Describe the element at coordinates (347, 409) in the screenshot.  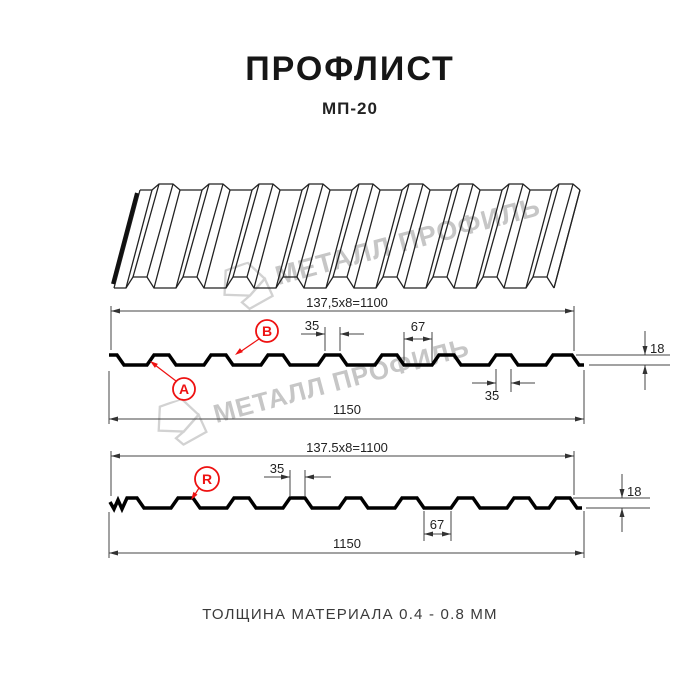
I see `dim-overall-top: 1150` at that location.